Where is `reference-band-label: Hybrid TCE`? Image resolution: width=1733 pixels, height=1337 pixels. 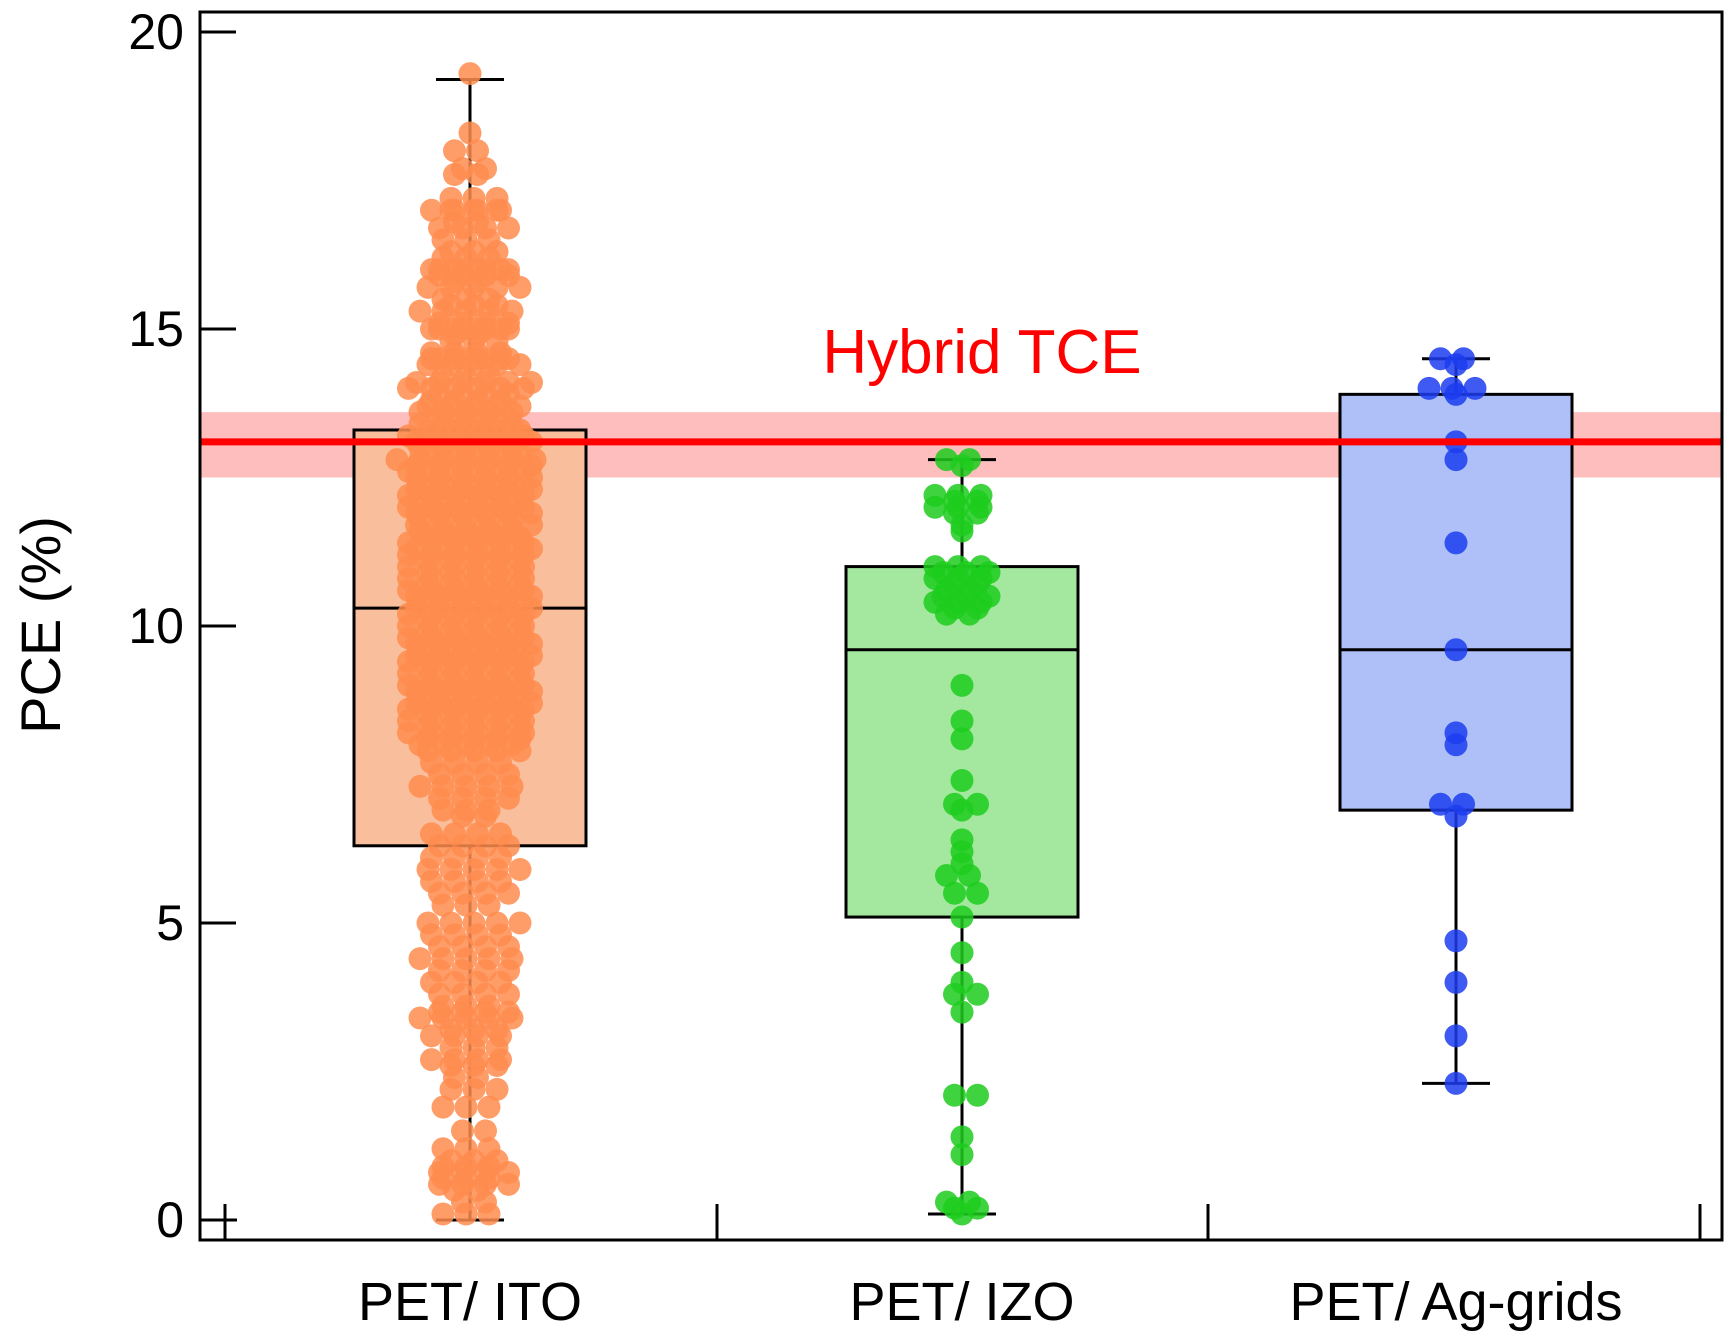 reference-band-label: Hybrid TCE is located at coordinates (981, 352).